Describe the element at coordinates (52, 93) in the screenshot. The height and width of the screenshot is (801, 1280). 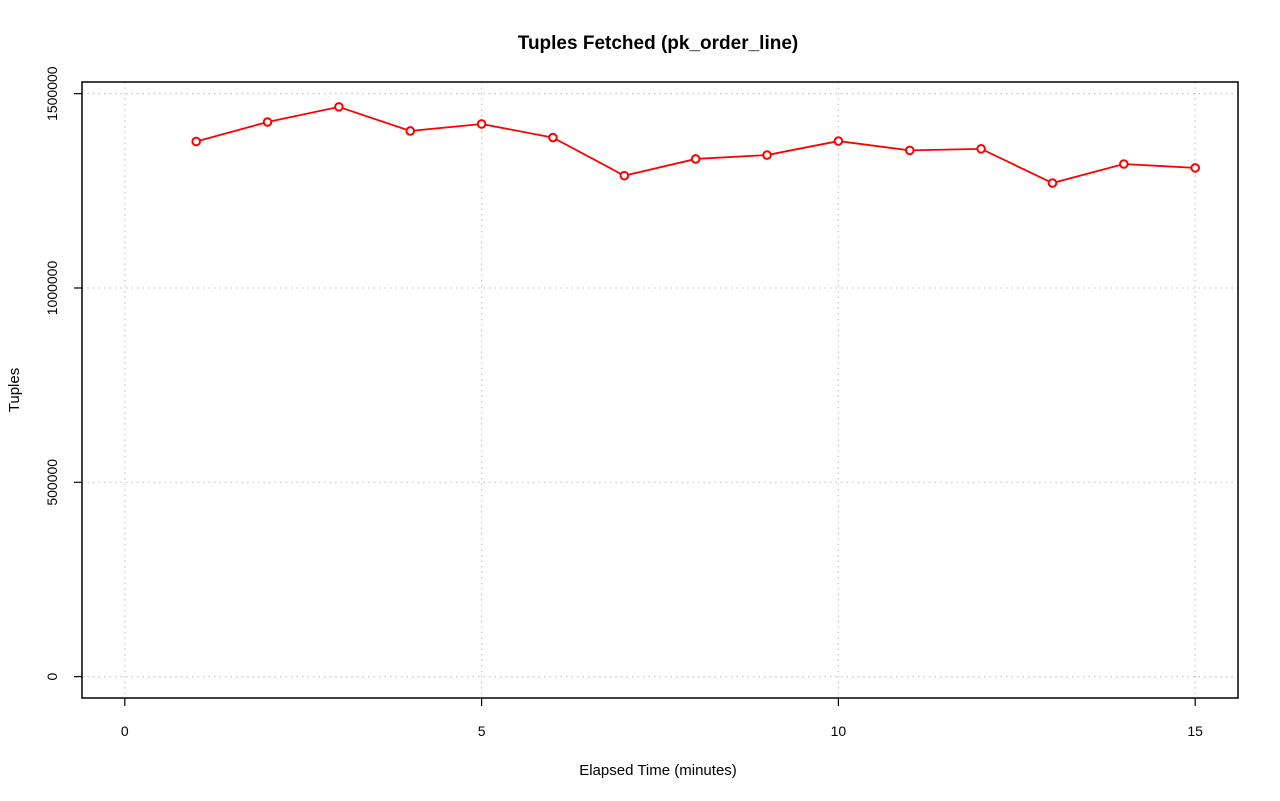
I see `y-tick-label: 1500000` at that location.